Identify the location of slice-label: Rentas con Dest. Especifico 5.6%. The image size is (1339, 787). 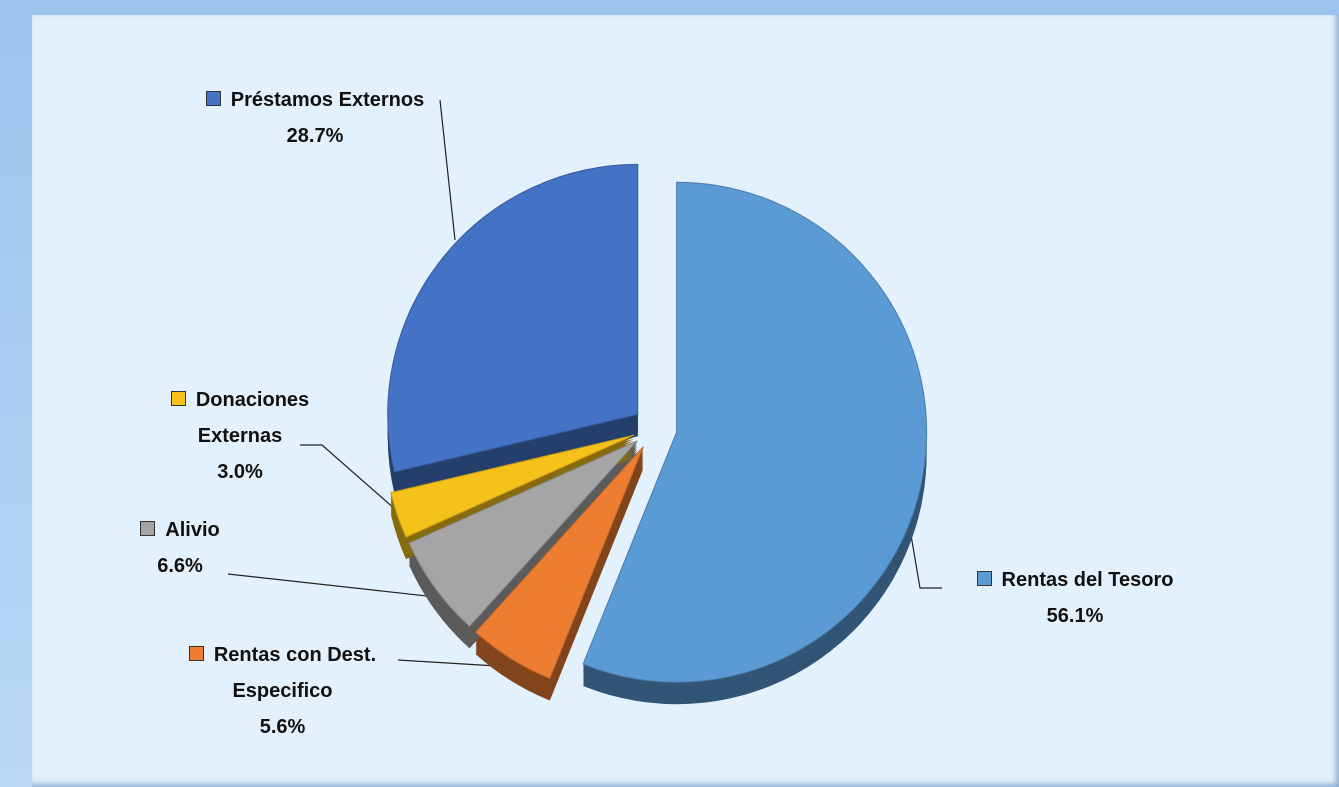
(282, 691).